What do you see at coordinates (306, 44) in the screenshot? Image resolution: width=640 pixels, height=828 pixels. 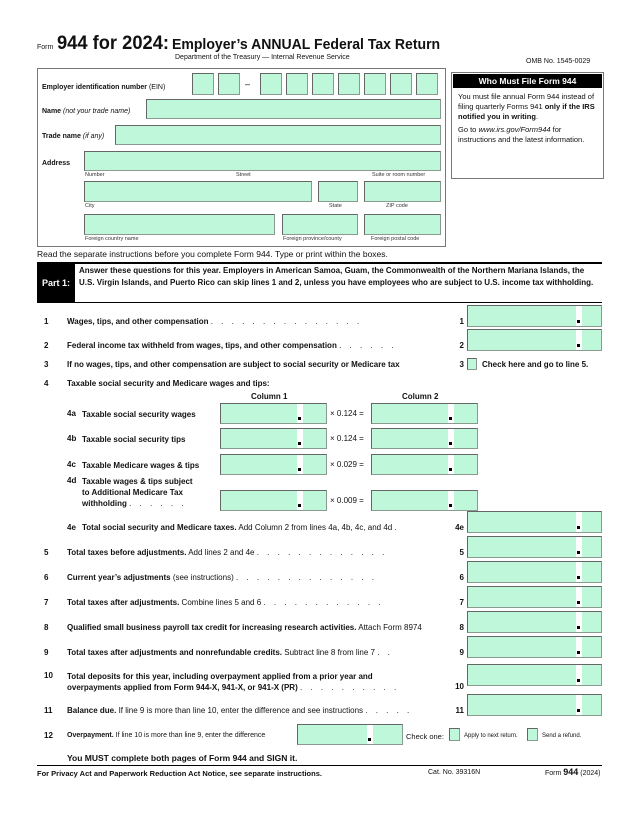 I see `page-title: Employer’s ANNUAL Federal Tax Return` at bounding box center [306, 44].